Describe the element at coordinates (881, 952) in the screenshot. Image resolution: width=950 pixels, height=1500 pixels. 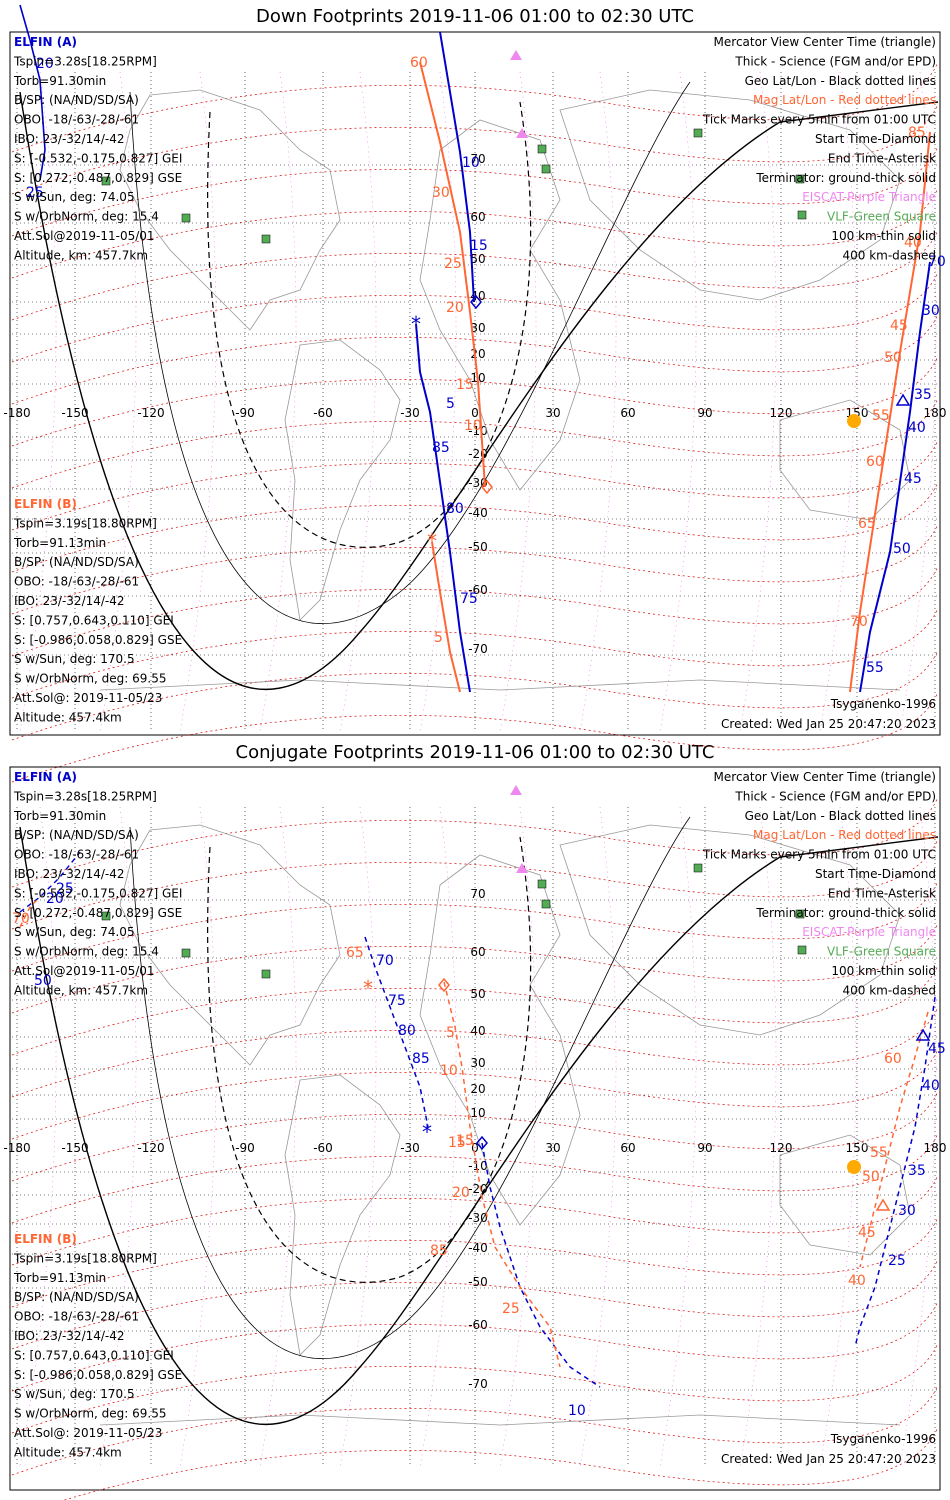
I see `legend-line: VLF-Green Square` at that location.